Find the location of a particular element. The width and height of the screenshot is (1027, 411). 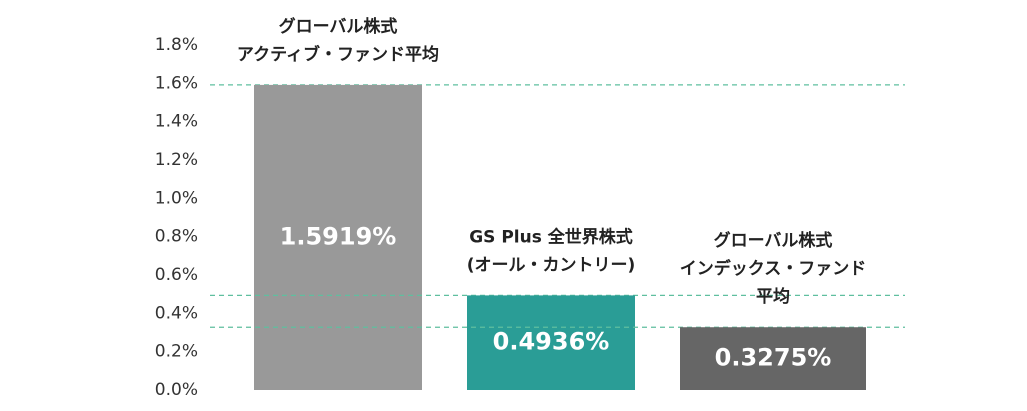

y-tick-label: 0.0% is located at coordinates (176, 390).